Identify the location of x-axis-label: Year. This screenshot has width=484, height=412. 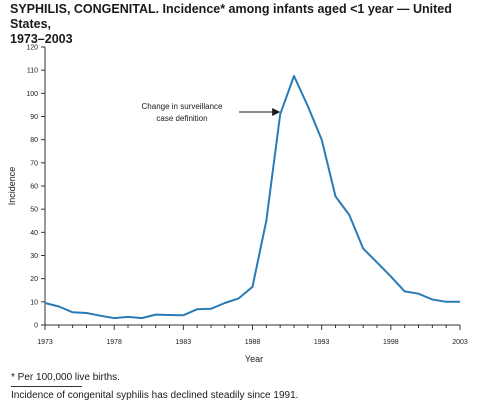
(254, 359).